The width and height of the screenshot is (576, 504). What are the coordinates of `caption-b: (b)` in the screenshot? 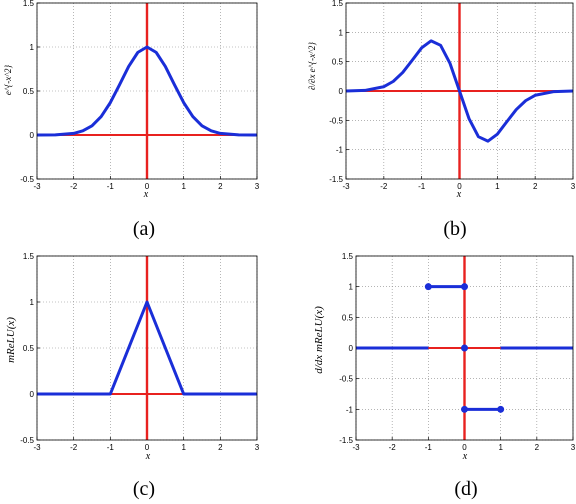 It's located at (454, 229).